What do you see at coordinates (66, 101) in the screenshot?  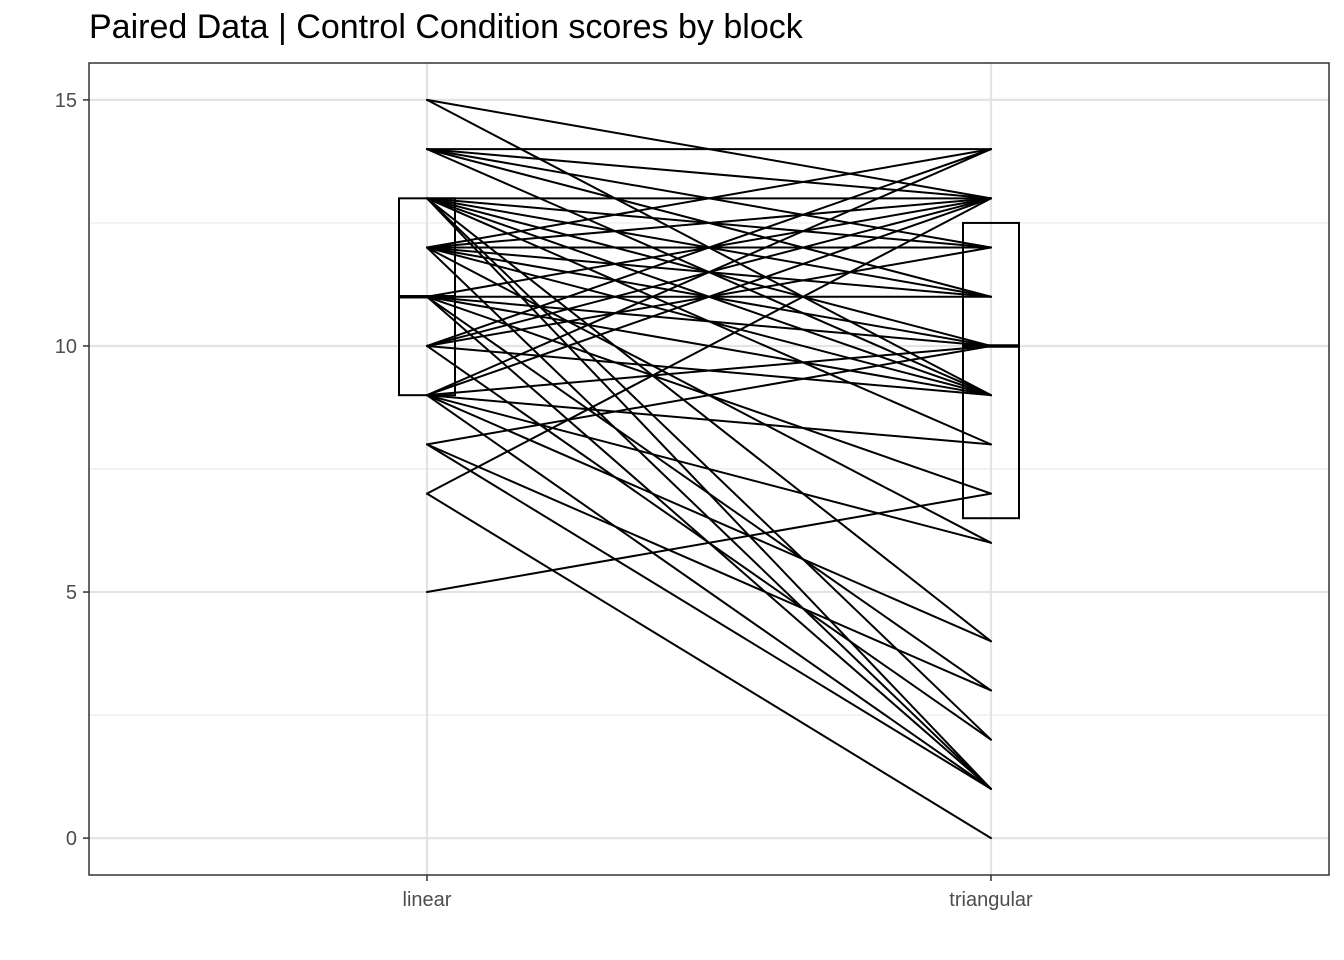 I see `y-tick-label: 15` at bounding box center [66, 101].